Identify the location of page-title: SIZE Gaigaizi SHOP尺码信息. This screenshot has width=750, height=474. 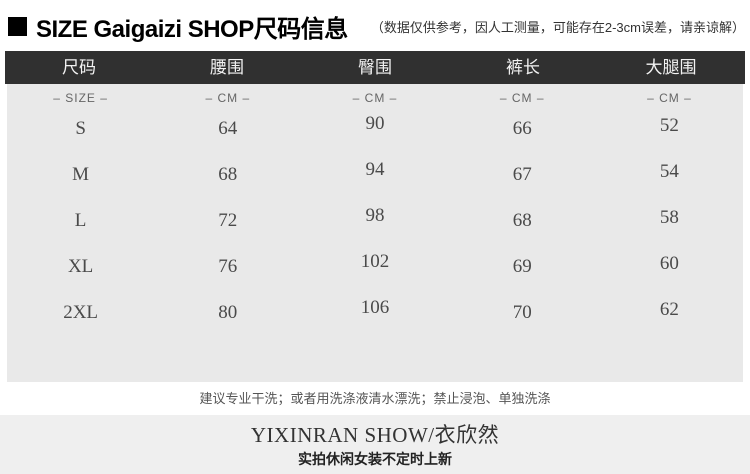
(192, 29).